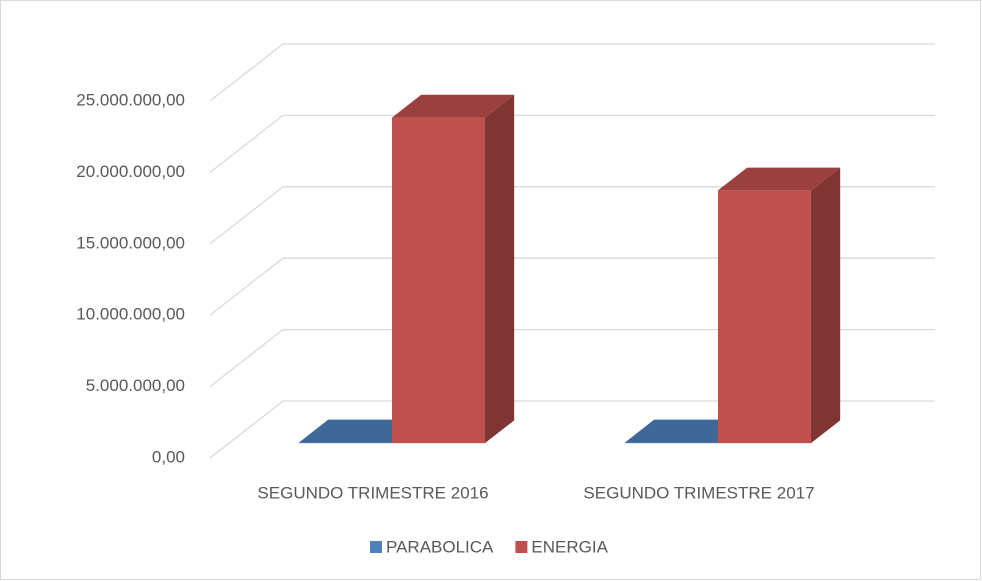 This screenshot has height=581, width=982. What do you see at coordinates (135, 385) in the screenshot?
I see `y-tick-label: 5.000.000,00` at bounding box center [135, 385].